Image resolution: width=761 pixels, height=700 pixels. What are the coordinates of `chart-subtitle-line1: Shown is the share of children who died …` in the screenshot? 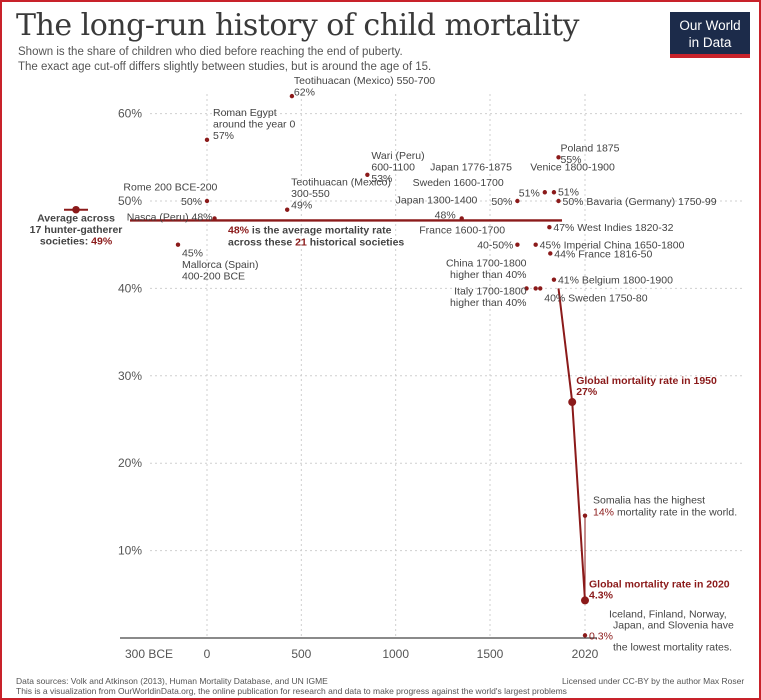 It's located at (210, 52).